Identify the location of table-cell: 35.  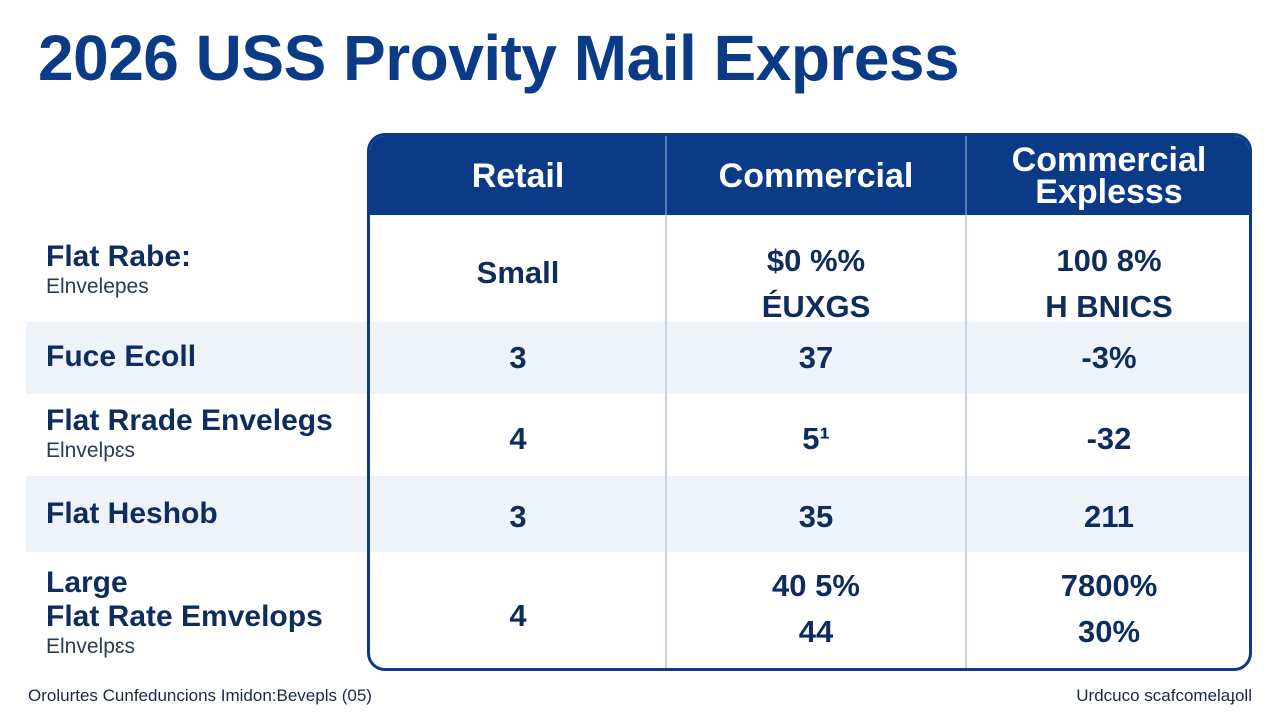
(816, 516).